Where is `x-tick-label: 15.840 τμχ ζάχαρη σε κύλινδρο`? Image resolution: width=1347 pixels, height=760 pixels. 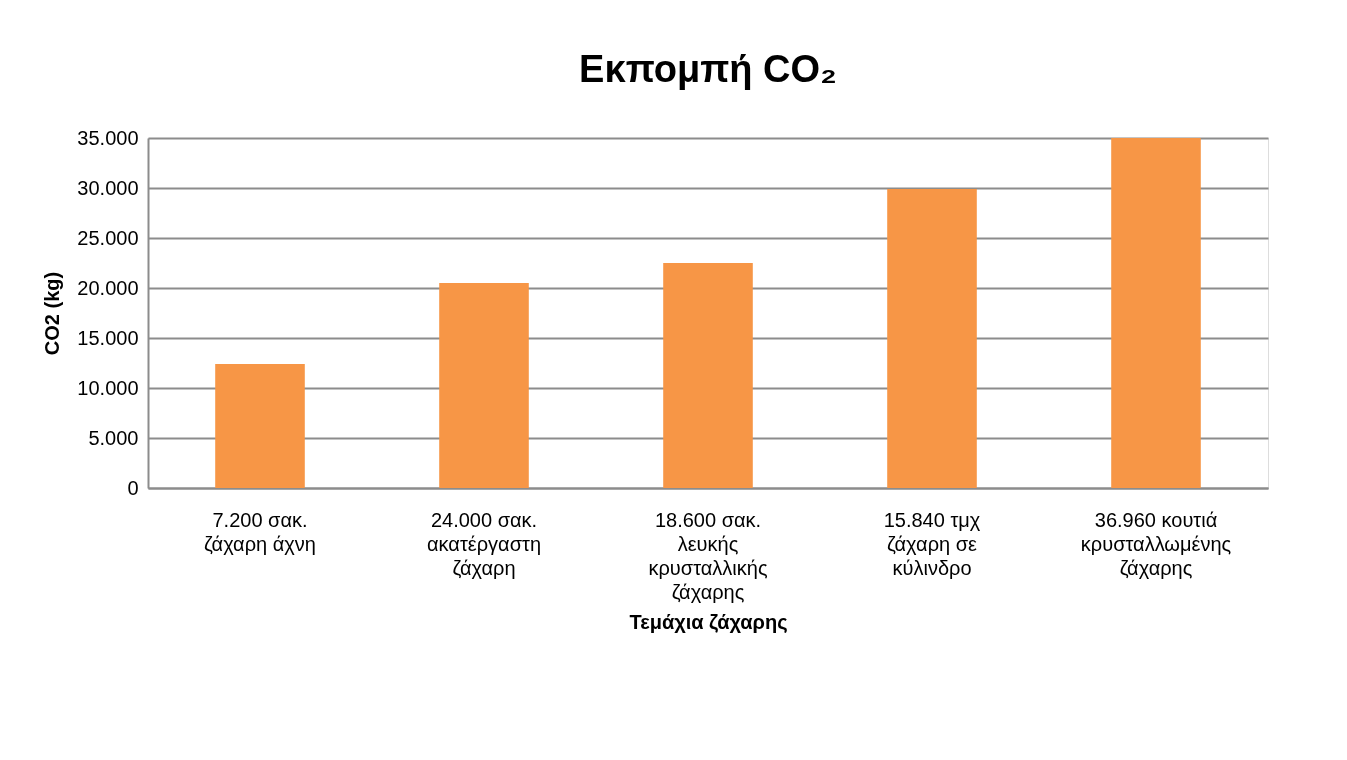
x-tick-label: 15.840 τμχ ζάχαρη σε κύλινδρο is located at coordinates (932, 543).